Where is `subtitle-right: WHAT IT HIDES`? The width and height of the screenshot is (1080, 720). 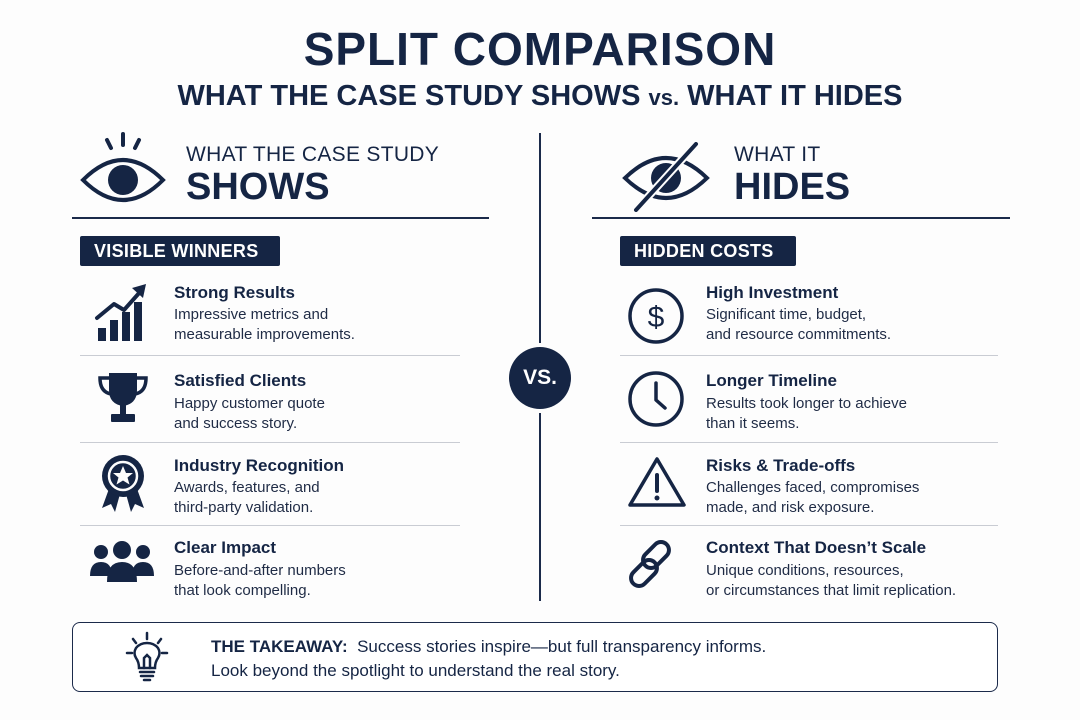
subtitle-right: WHAT IT HIDES is located at coordinates (795, 96).